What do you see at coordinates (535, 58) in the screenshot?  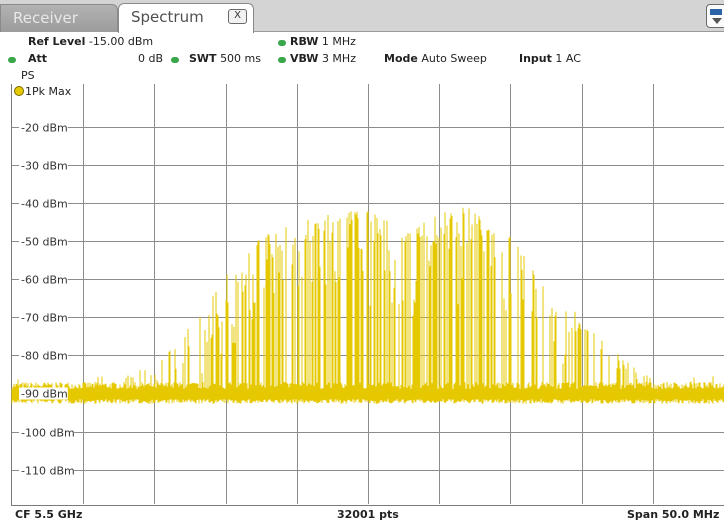 I see `input-label: Input` at bounding box center [535, 58].